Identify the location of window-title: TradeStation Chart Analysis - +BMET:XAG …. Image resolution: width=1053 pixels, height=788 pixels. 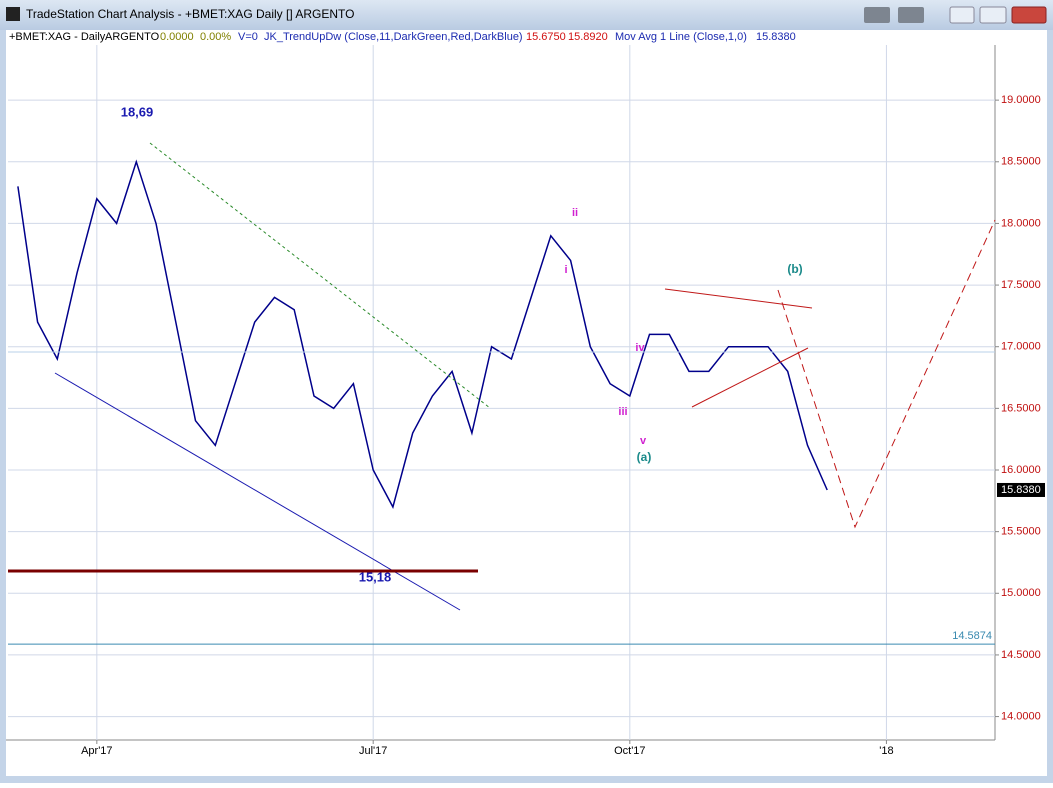
(190, 14).